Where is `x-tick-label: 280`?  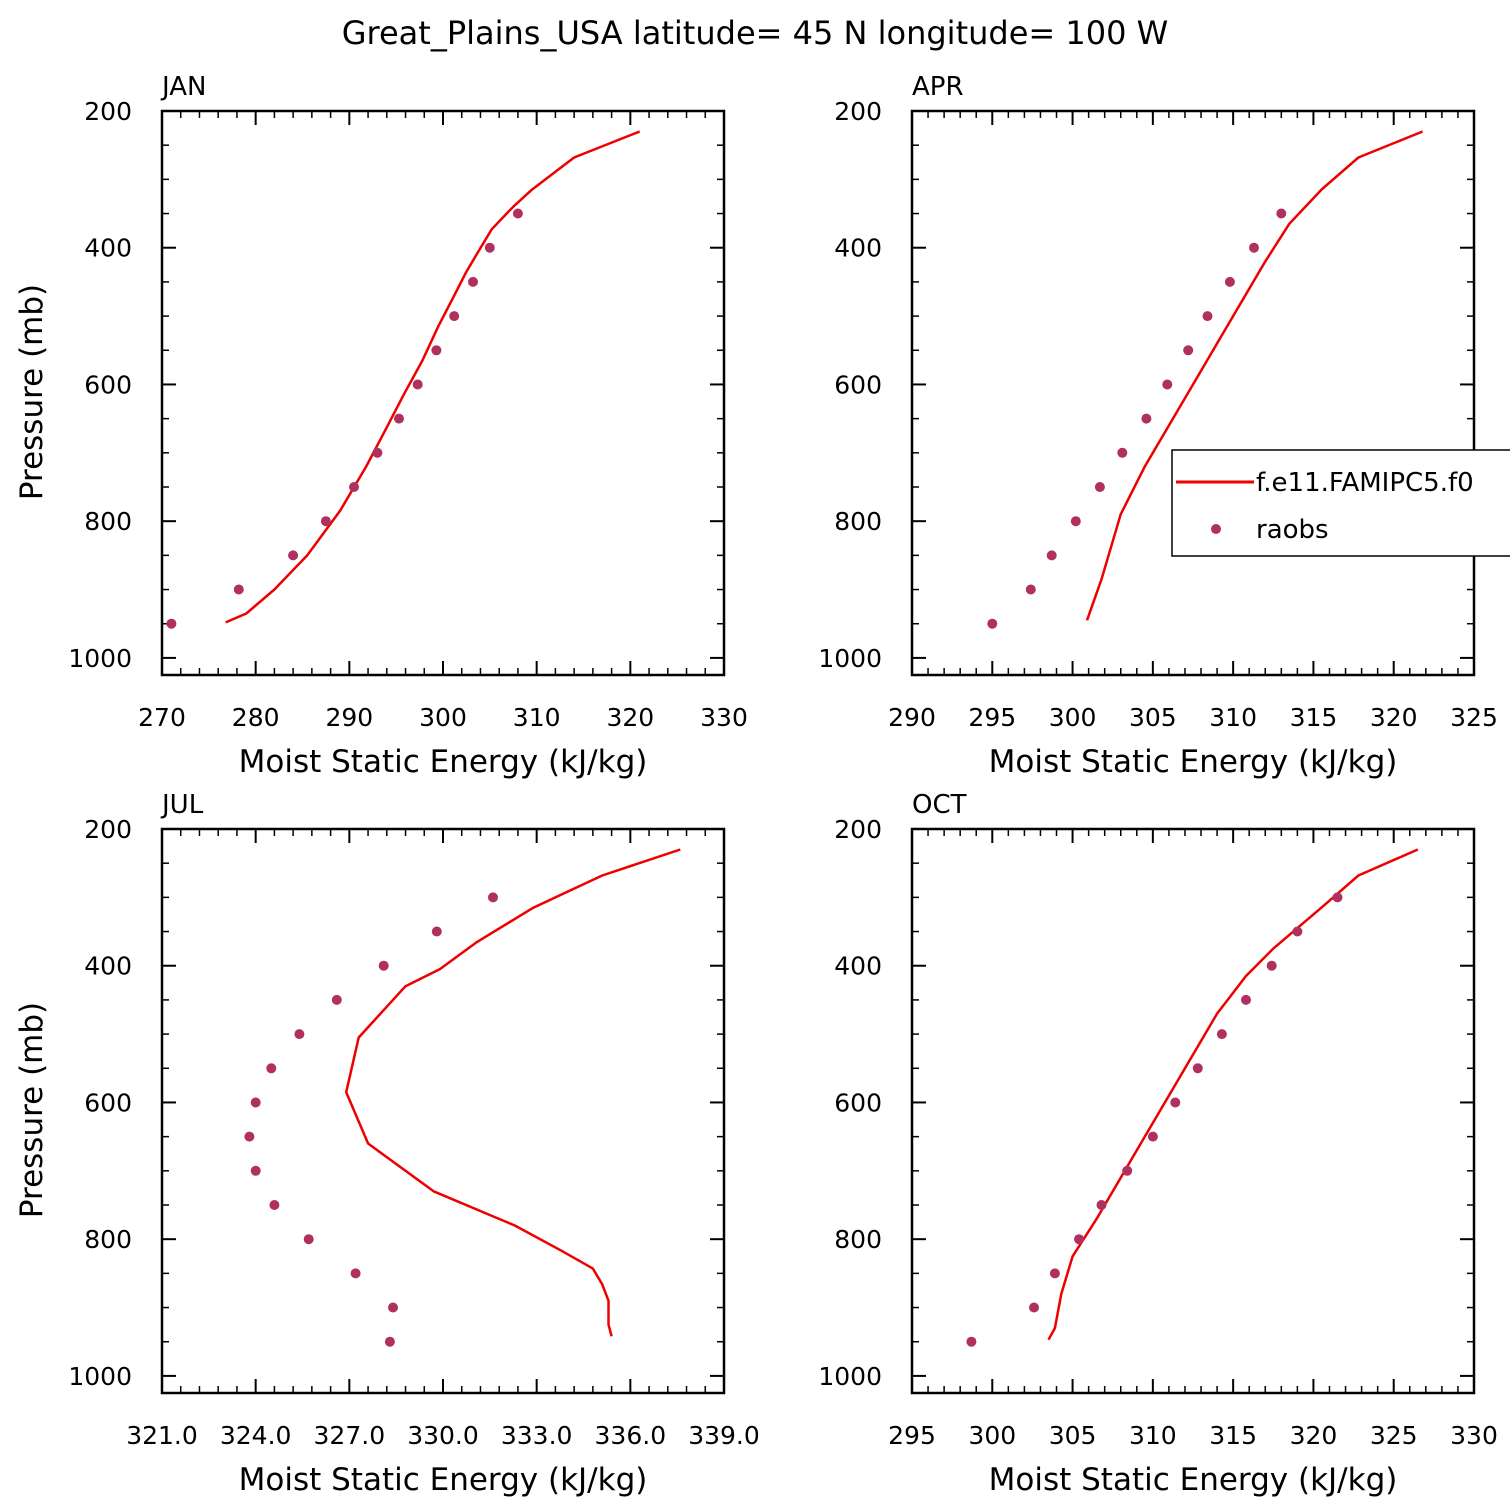
x-tick-label: 280 is located at coordinates (256, 717).